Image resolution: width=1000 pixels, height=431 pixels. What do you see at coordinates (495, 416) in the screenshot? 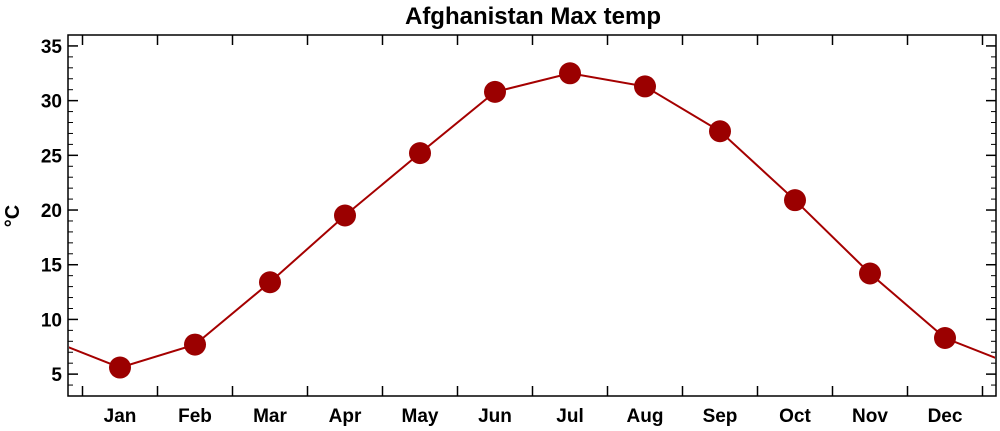
I see `x-tick-label: Jun` at bounding box center [495, 416].